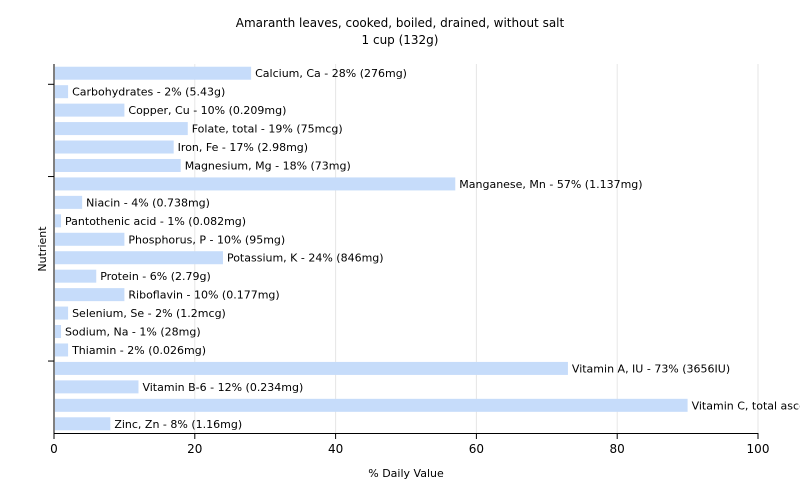 The width and height of the screenshot is (800, 500). I want to click on bar-label-7: Niacin - 4% (0.738mg), so click(148, 202).